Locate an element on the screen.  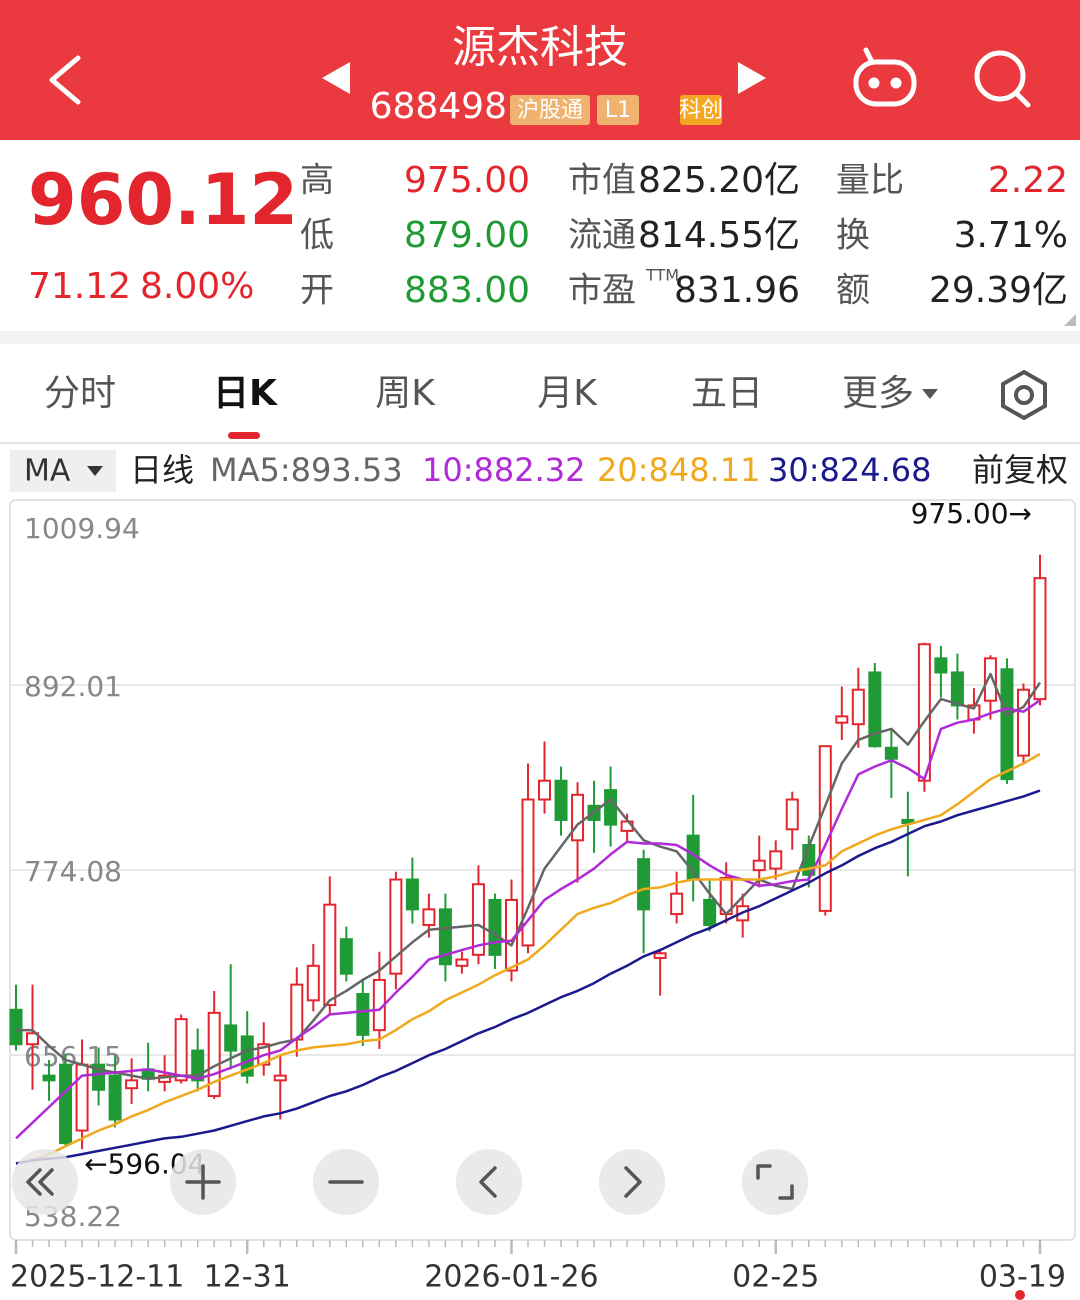
next-stock is located at coordinates (752, 78).